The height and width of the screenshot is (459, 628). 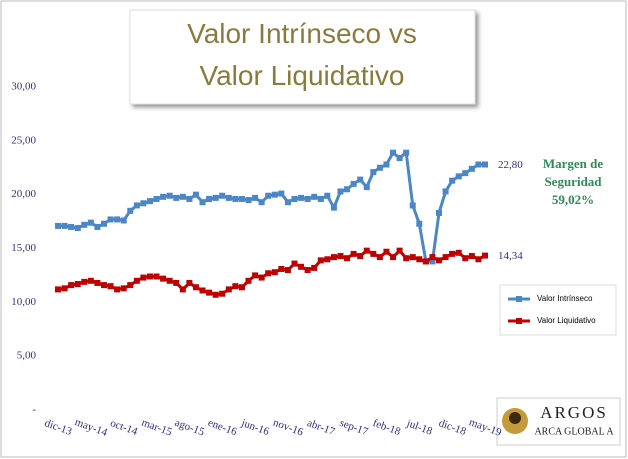 What do you see at coordinates (558, 310) in the screenshot?
I see `legend-box` at bounding box center [558, 310].